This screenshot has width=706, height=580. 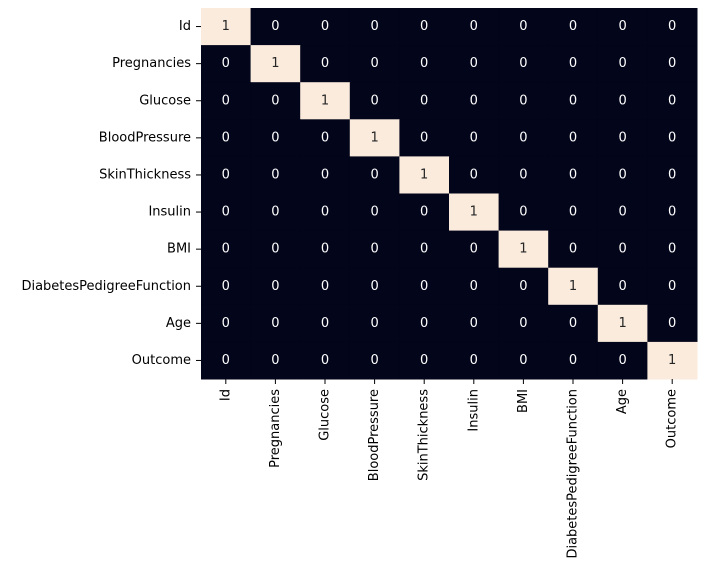 What do you see at coordinates (165, 100) in the screenshot?
I see `y-tick-label: Glucose` at bounding box center [165, 100].